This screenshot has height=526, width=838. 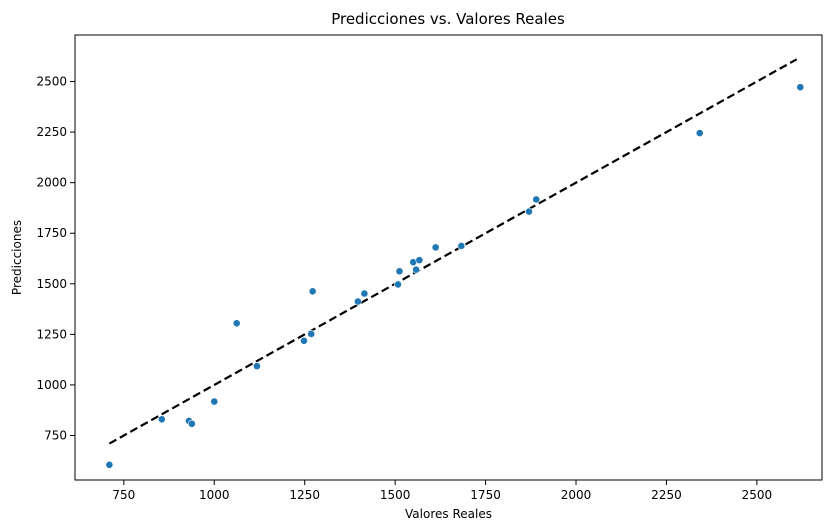 What do you see at coordinates (51, 132) in the screenshot?
I see `y-tick-label: 2250` at bounding box center [51, 132].